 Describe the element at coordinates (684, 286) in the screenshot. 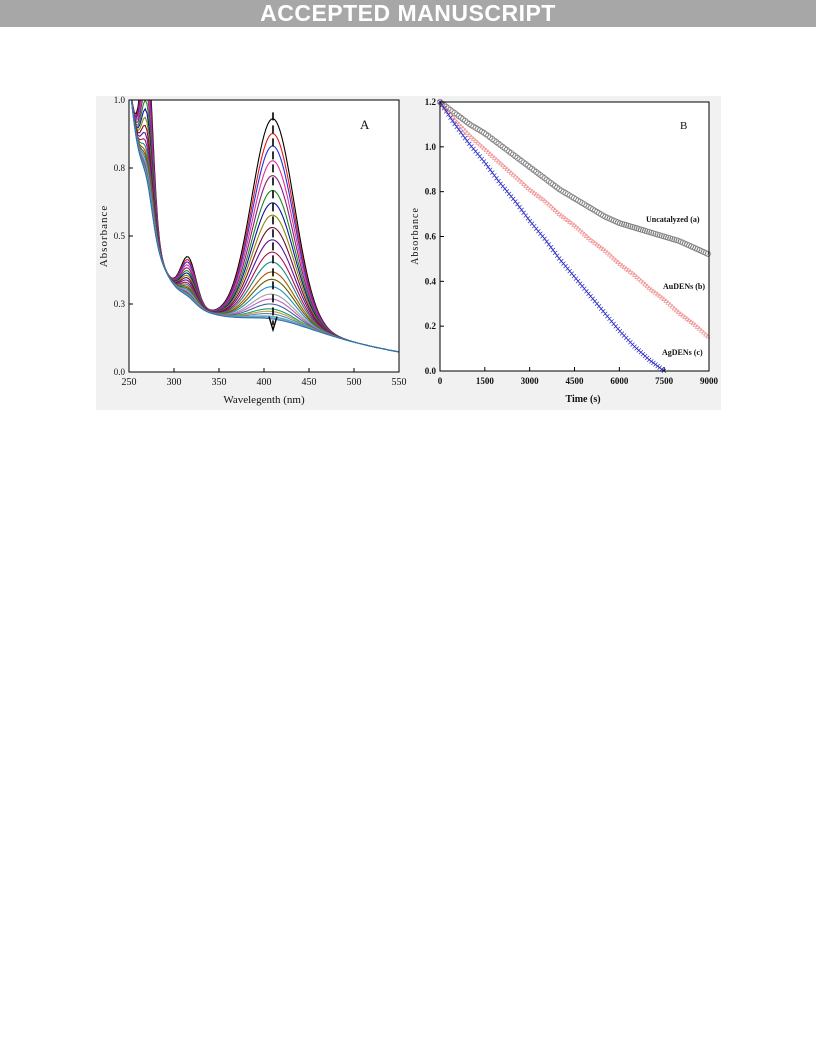

I see `series-label-audens: AuDENs (b)` at that location.